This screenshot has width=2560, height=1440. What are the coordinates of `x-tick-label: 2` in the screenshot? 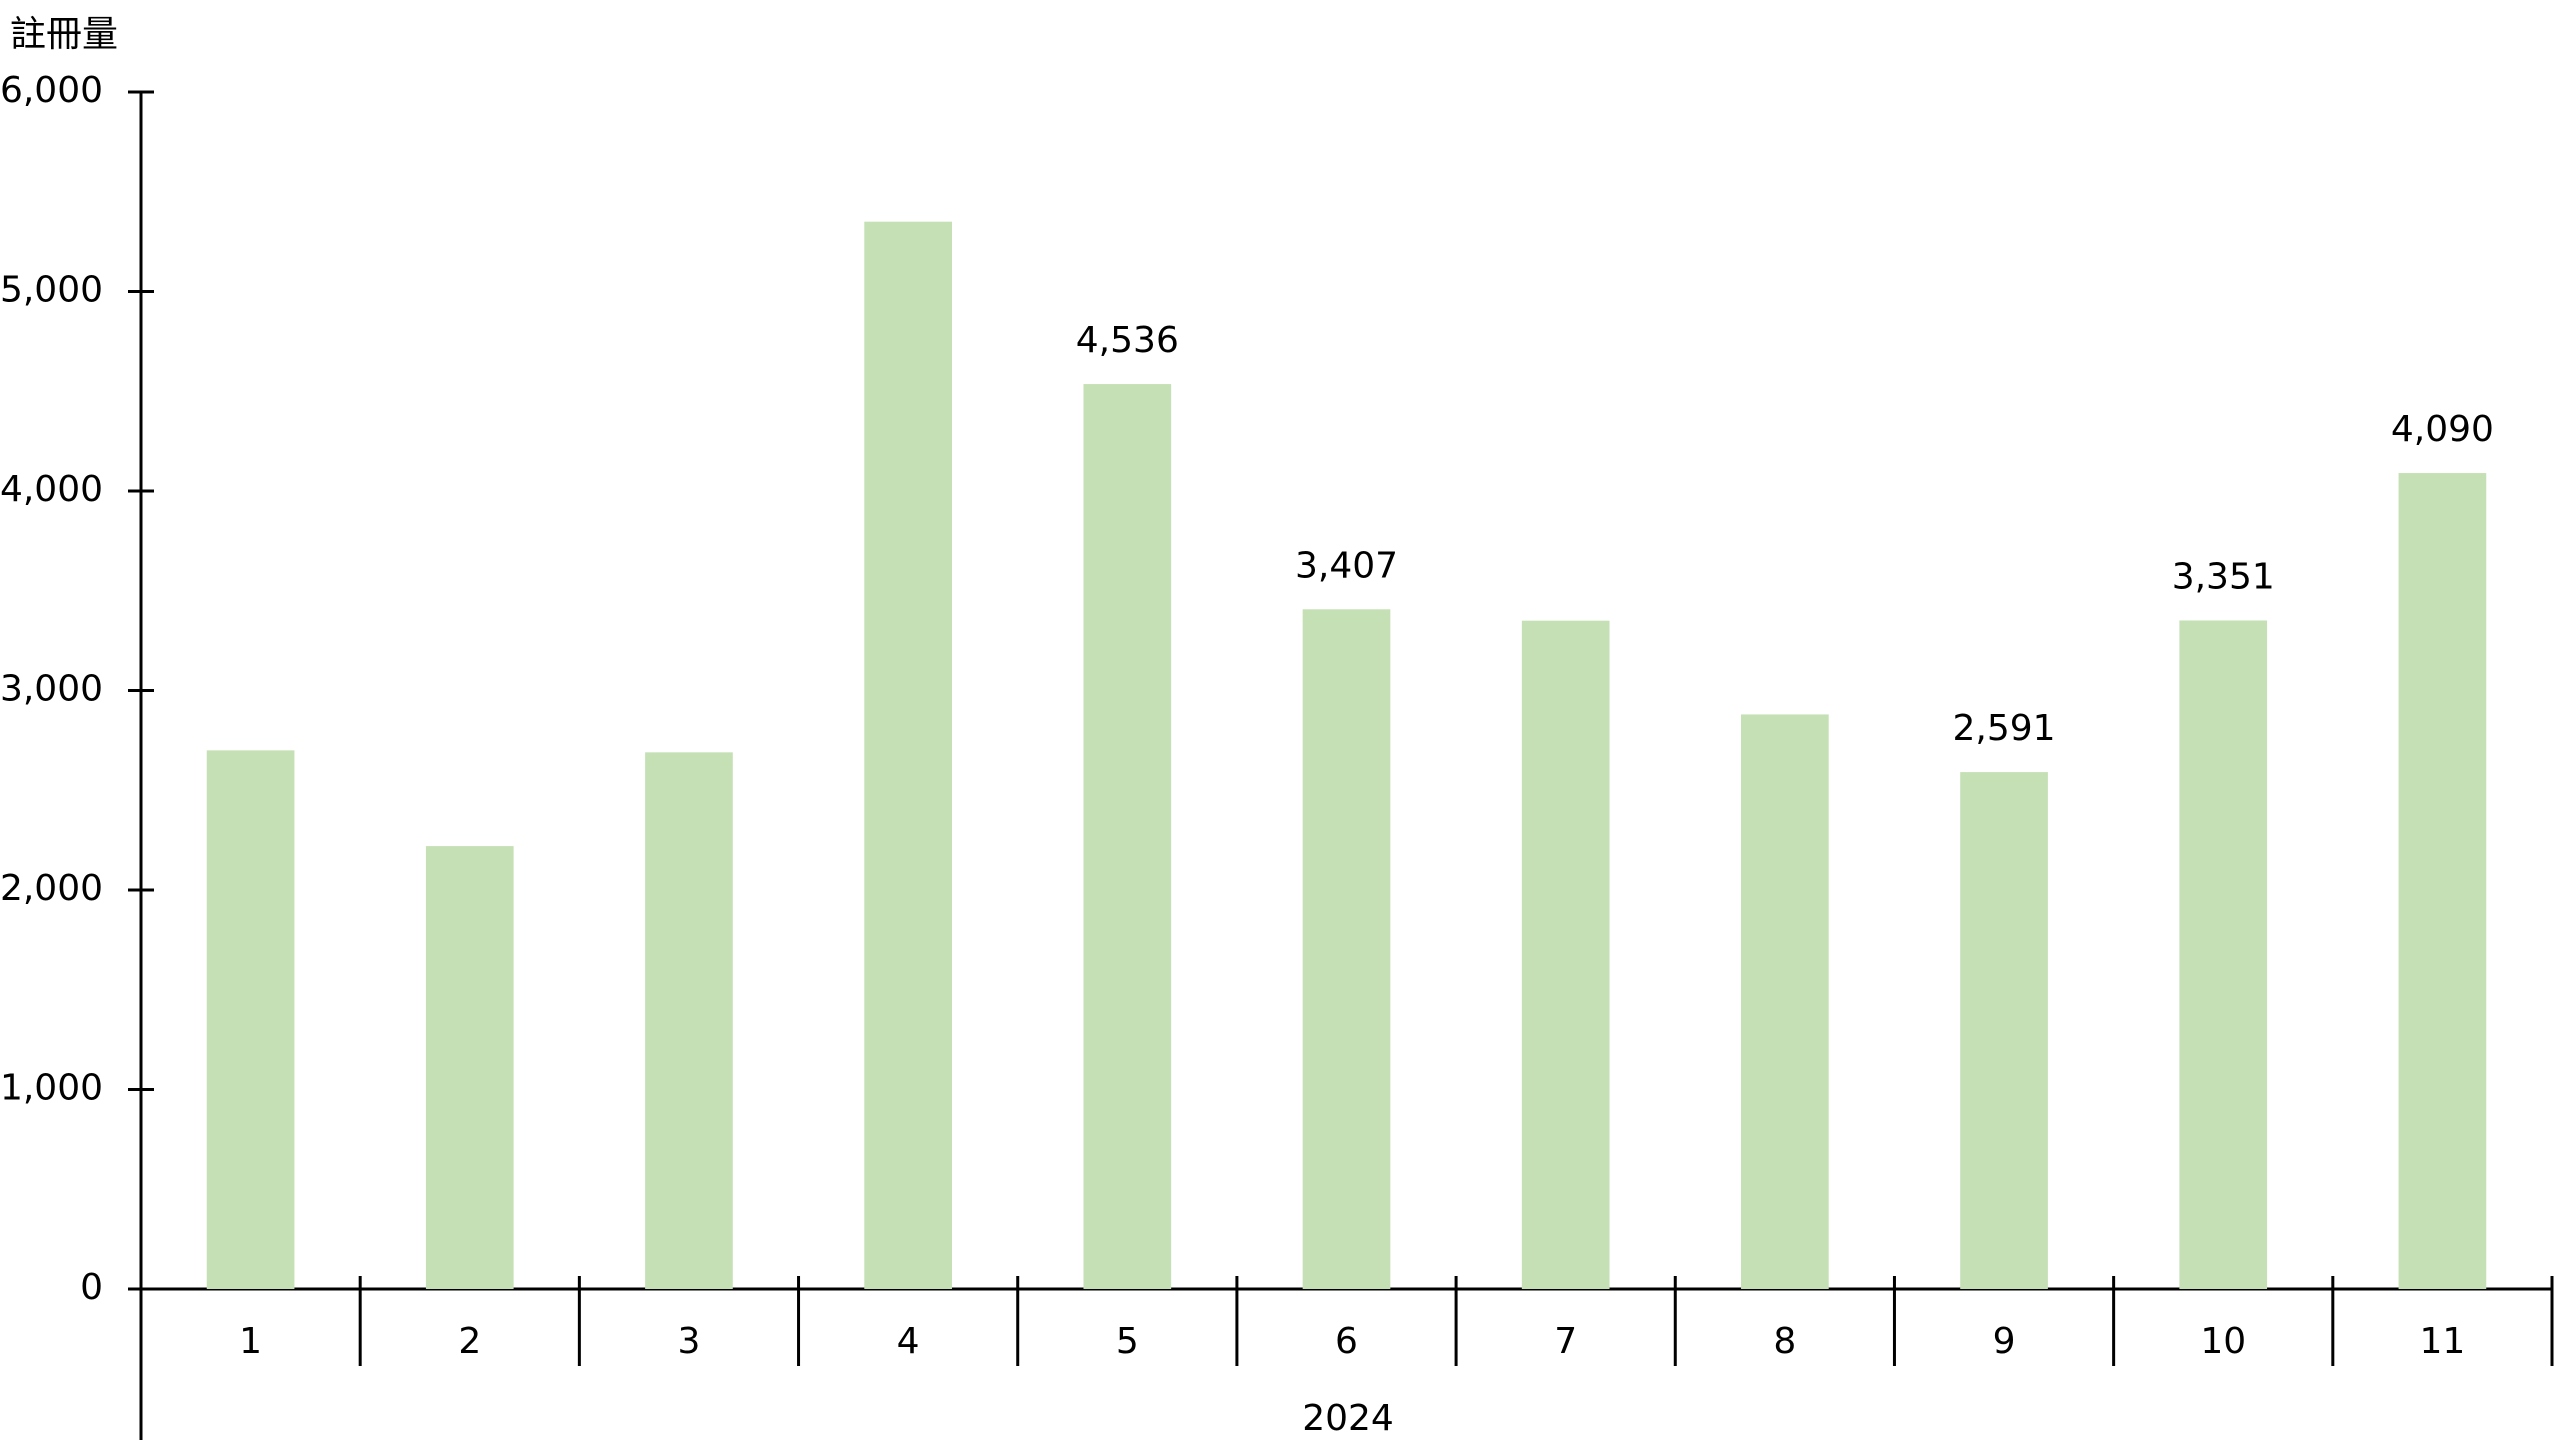 It's located at (469, 1341).